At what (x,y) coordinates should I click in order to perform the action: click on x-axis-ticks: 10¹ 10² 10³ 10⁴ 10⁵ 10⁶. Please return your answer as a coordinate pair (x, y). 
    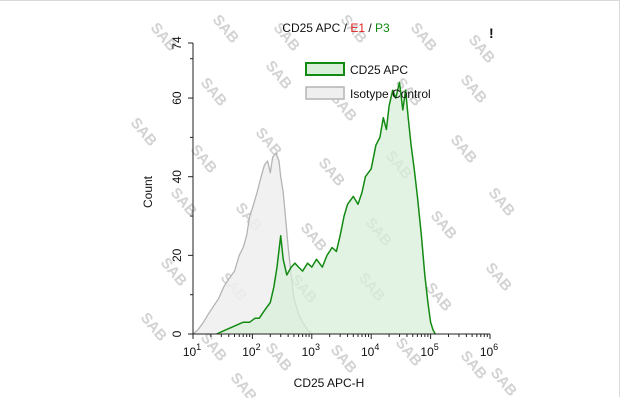
    Looking at the image, I should click on (340, 346).